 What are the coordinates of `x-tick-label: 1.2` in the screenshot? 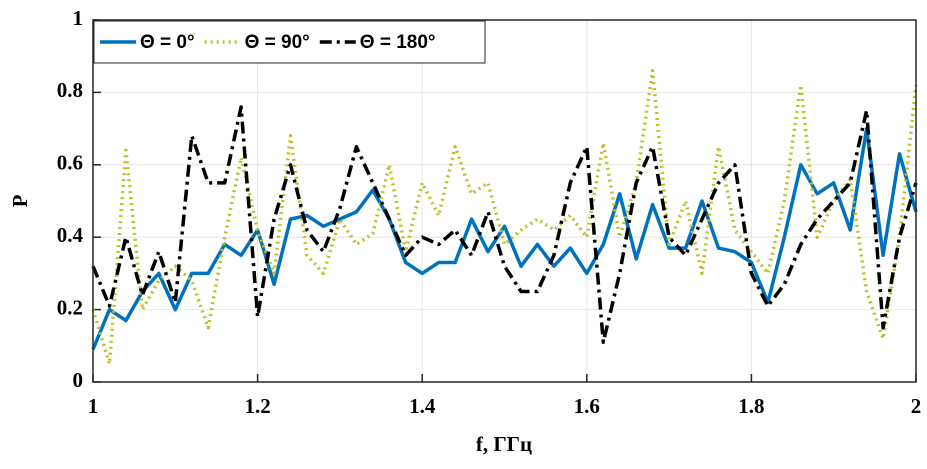 It's located at (257, 406).